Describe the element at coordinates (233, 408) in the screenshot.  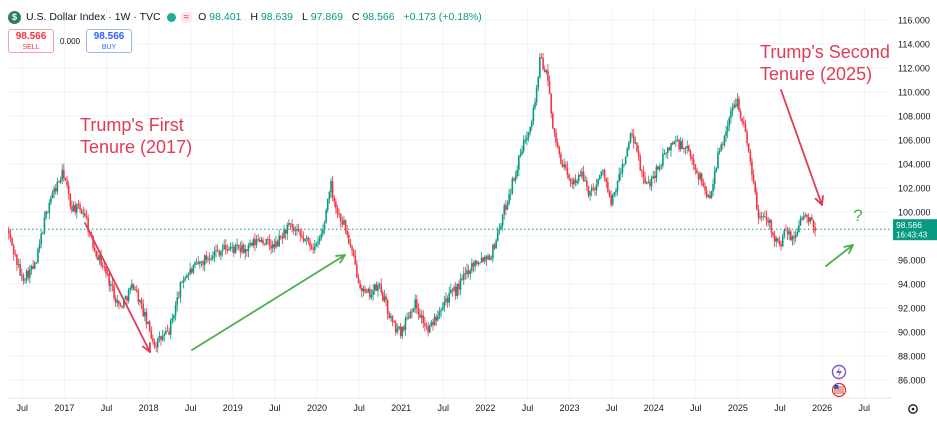
I see `x-tick-label: 2019` at that location.